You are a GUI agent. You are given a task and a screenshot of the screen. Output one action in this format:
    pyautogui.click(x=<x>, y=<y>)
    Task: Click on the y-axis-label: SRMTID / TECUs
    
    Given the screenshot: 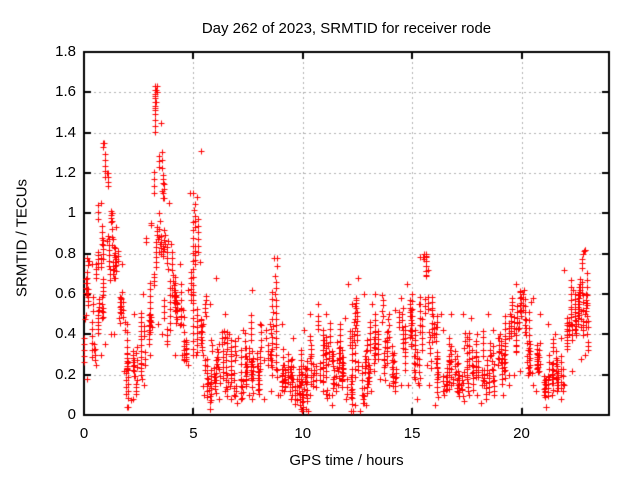 What is the action you would take?
    pyautogui.click(x=22, y=238)
    